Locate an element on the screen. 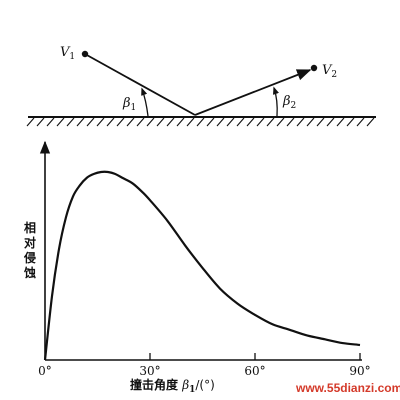 The width and height of the screenshot is (400, 400). surface-hatching is located at coordinates (200, 122).